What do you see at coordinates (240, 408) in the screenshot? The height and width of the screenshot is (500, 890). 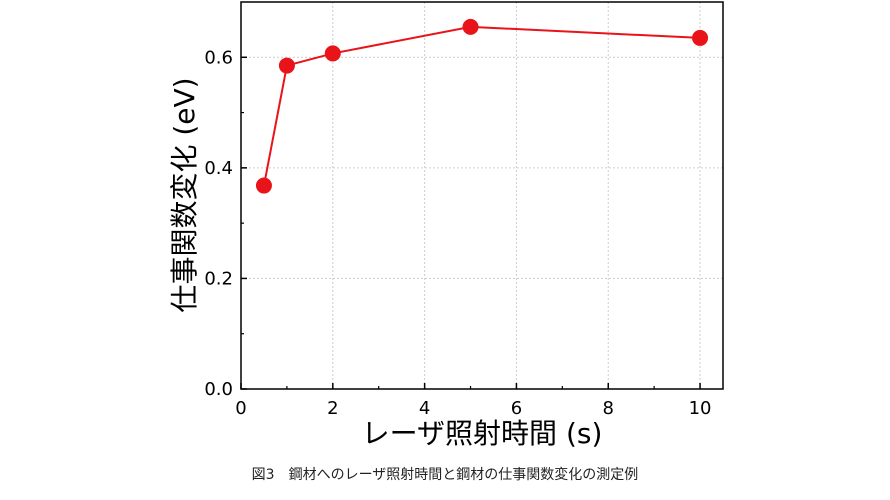 I see `x-tick-label: 0` at bounding box center [240, 408].